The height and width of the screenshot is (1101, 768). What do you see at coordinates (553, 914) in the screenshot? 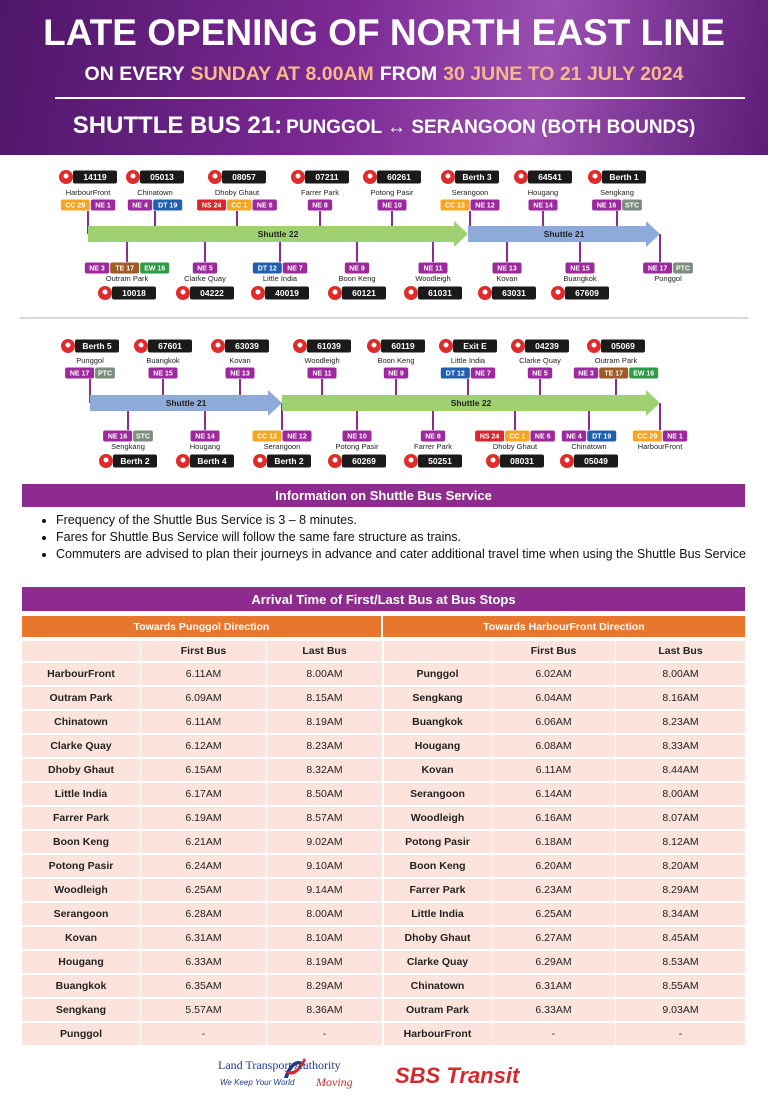
I see `time-cell: 6.25AM` at bounding box center [553, 914].